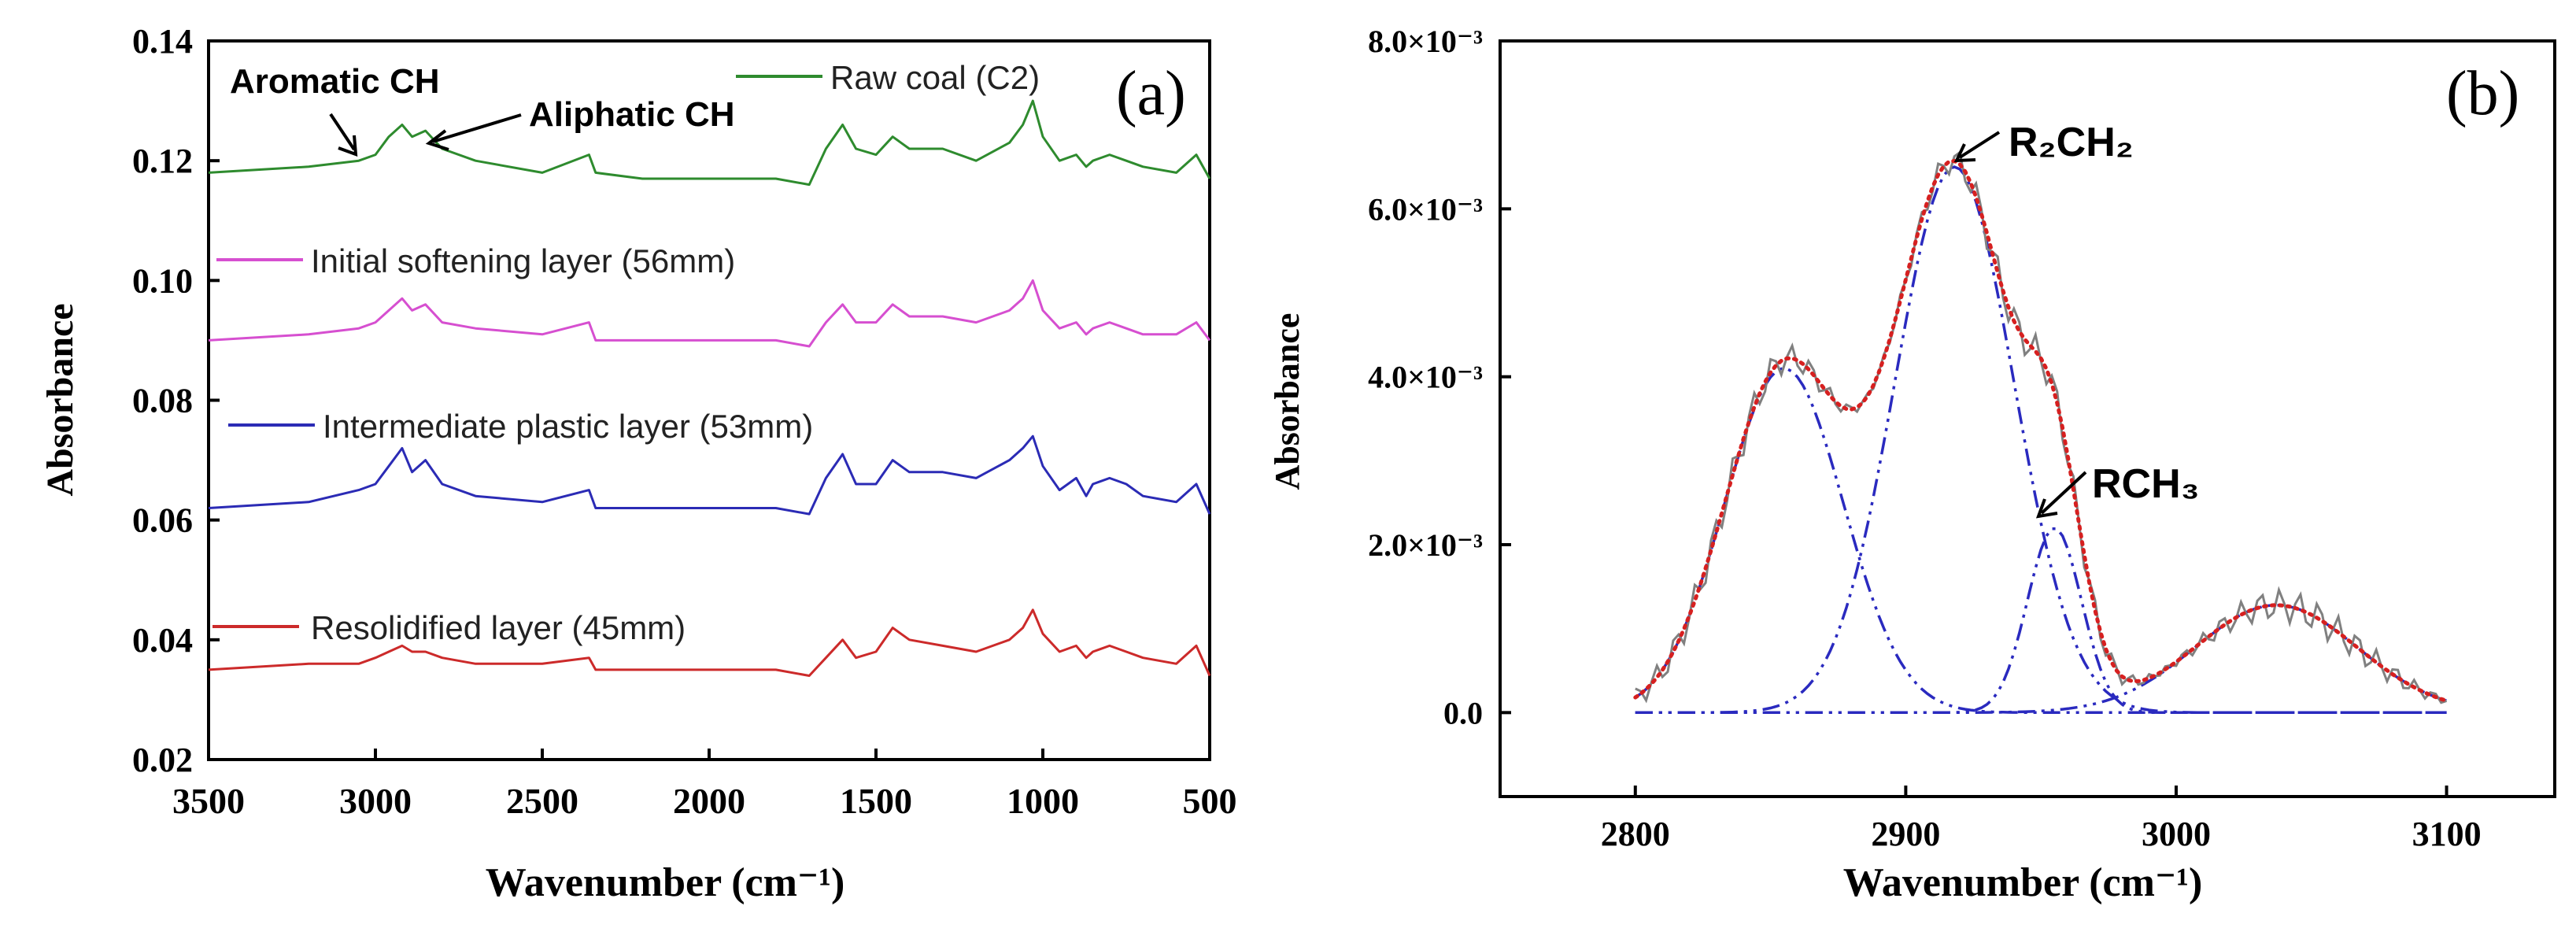 The width and height of the screenshot is (2576, 928). I want to click on y-tick-label-a: 0.10, so click(162, 280).